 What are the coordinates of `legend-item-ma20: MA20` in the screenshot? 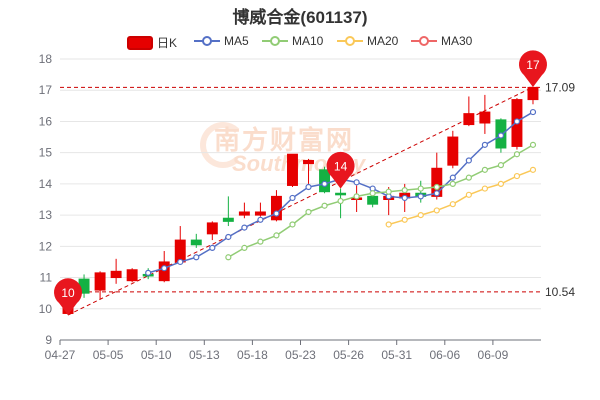 It's located at (367, 41).